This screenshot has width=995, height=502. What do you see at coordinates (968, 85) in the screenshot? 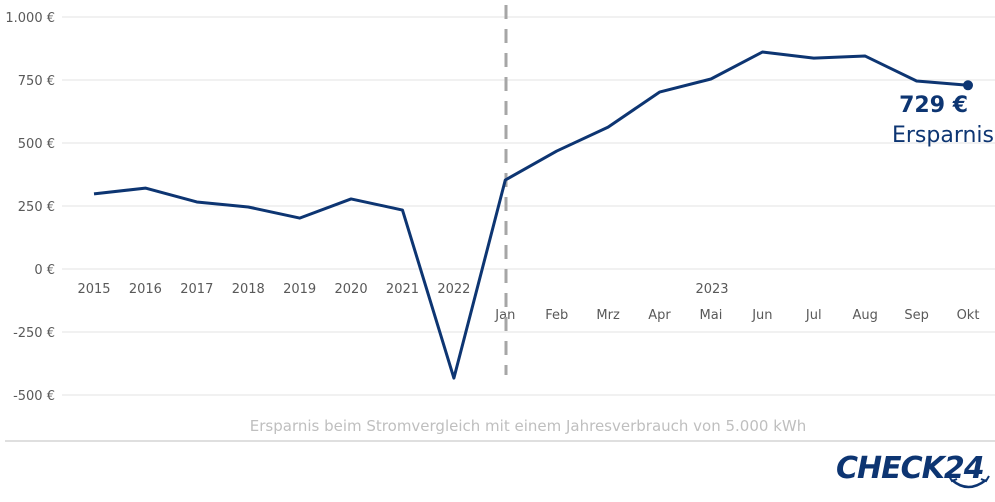
I see `end-point-marker` at bounding box center [968, 85].